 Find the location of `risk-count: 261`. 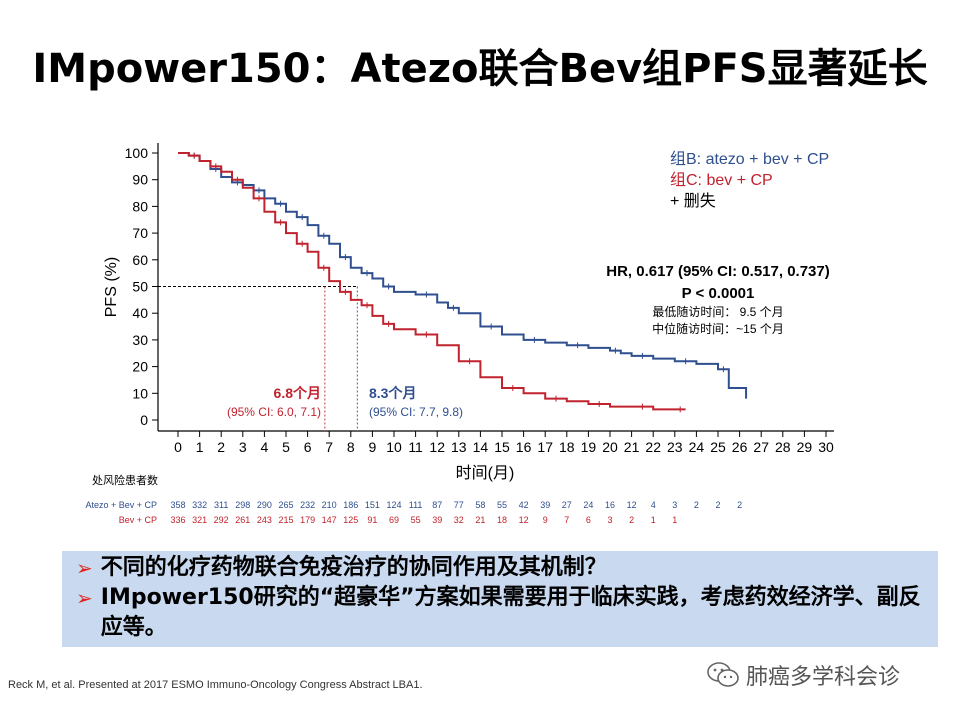

risk-count: 261 is located at coordinates (242, 520).